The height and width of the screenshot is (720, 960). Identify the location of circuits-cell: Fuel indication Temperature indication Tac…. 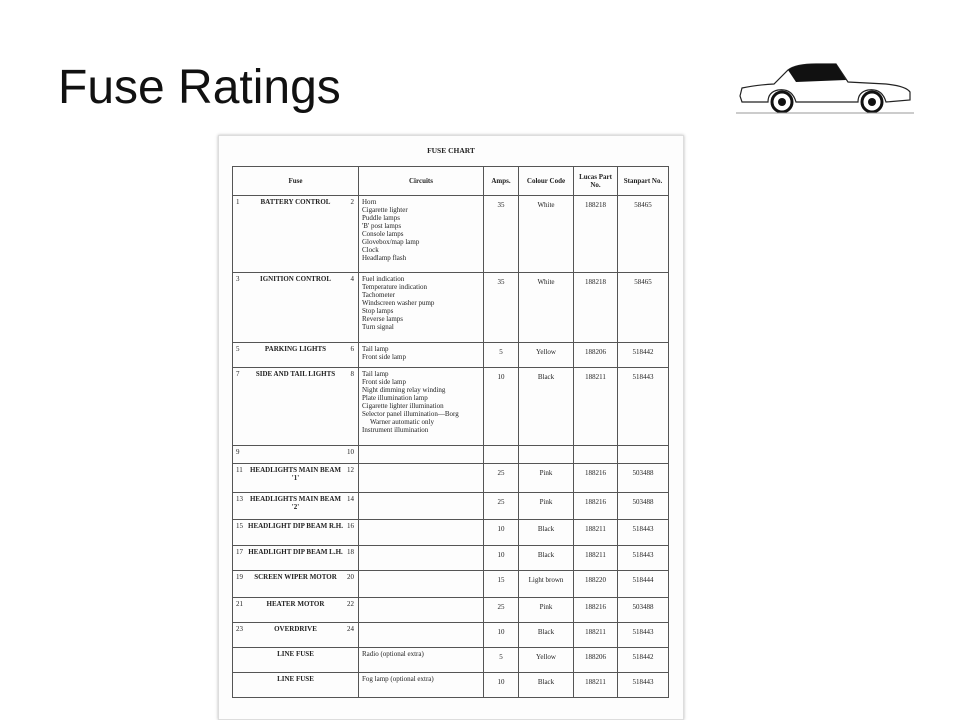
(421, 307).